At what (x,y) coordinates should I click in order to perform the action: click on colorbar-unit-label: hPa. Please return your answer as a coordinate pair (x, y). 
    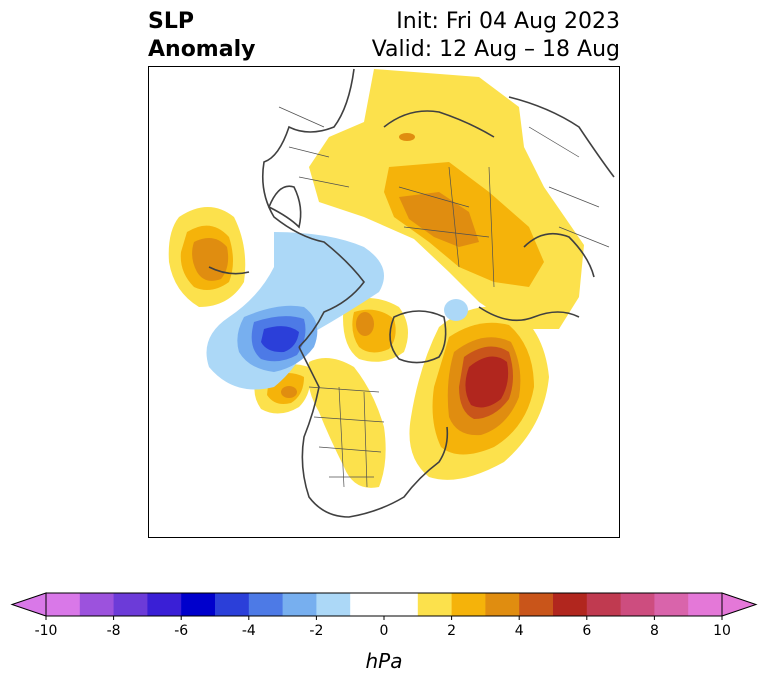
    Looking at the image, I should click on (384, 661).